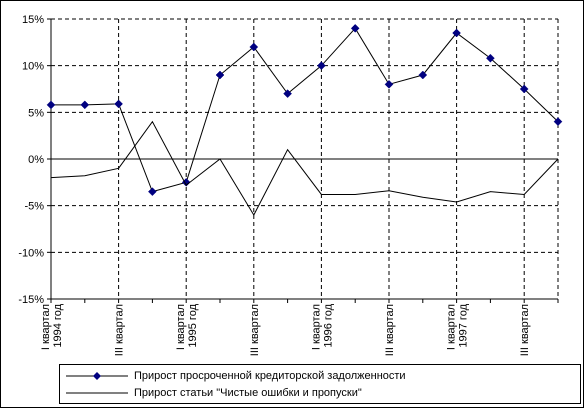  Describe the element at coordinates (193, 325) in the screenshot. I see `x-tick-label: 1995 год` at that location.